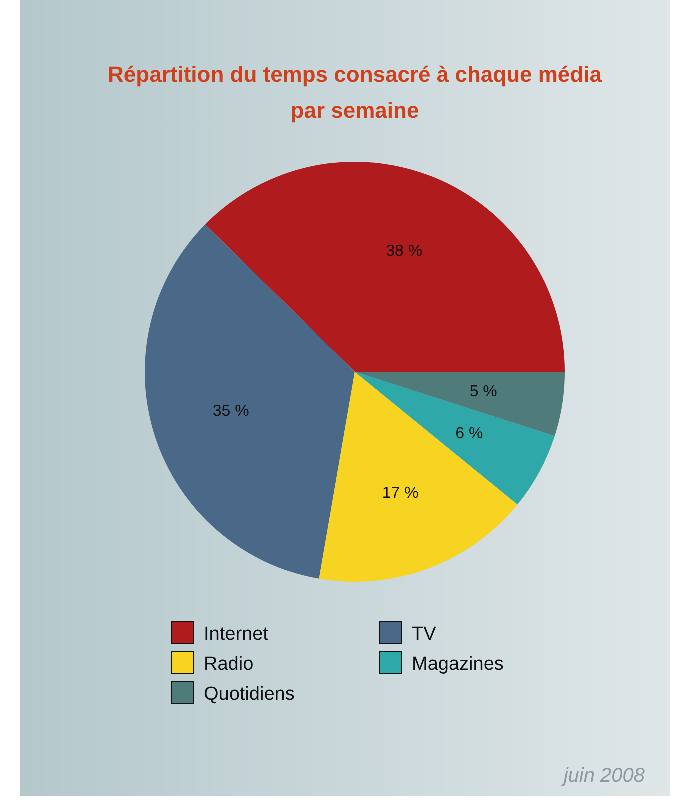 The height and width of the screenshot is (802, 674). What do you see at coordinates (231, 411) in the screenshot?
I see `data-label: 35 %` at bounding box center [231, 411].